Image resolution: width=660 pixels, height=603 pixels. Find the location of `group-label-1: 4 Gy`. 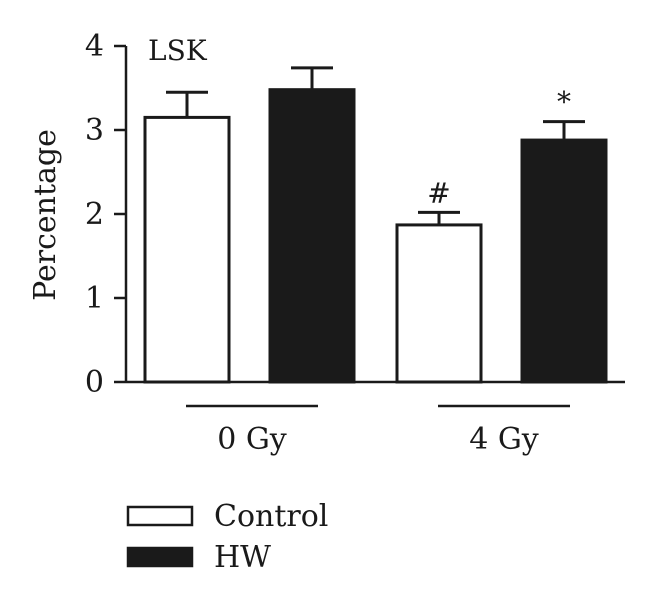

group-label-1: 4 Gy is located at coordinates (504, 439).